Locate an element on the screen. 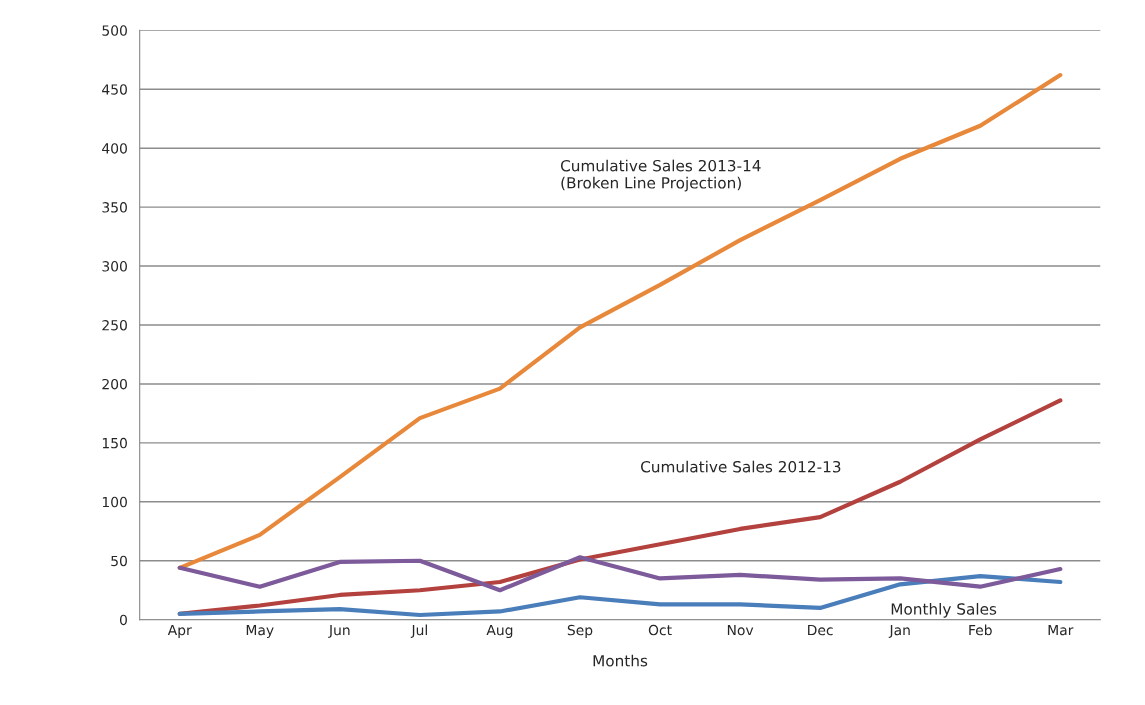 Image resolution: width=1145 pixels, height=705 pixels. y-tick-label: 400 is located at coordinates (114, 148).